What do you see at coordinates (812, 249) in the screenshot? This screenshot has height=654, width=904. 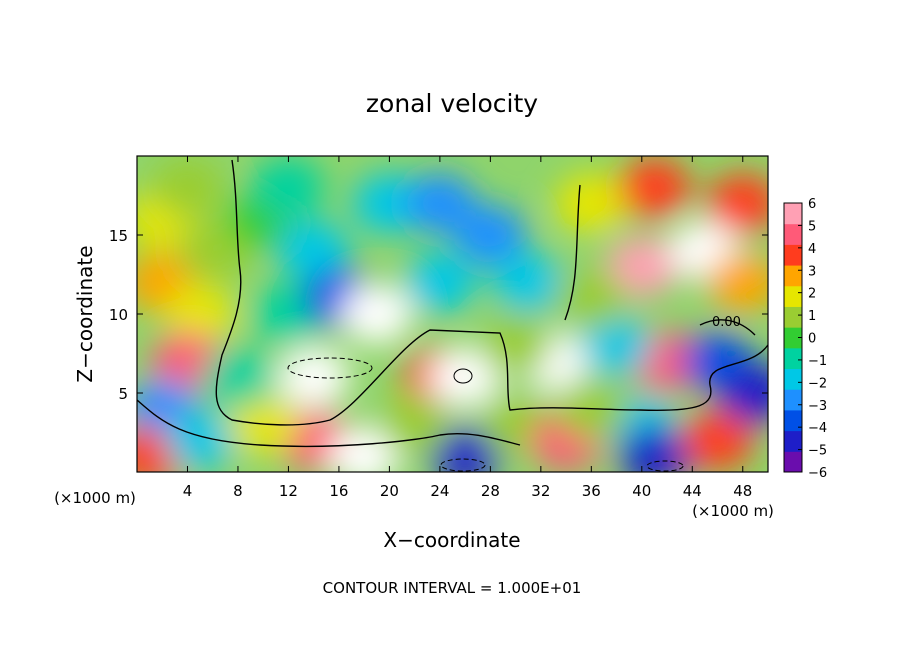 I see `colorbar-tick-label: 4` at bounding box center [812, 249].